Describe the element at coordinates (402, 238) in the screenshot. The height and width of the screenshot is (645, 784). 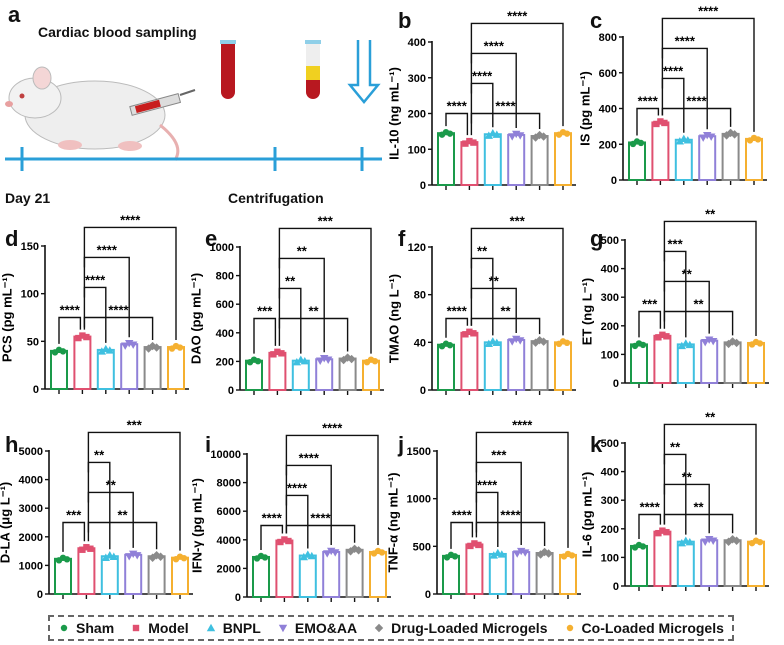
I see `panel-letter-f: f` at that location.